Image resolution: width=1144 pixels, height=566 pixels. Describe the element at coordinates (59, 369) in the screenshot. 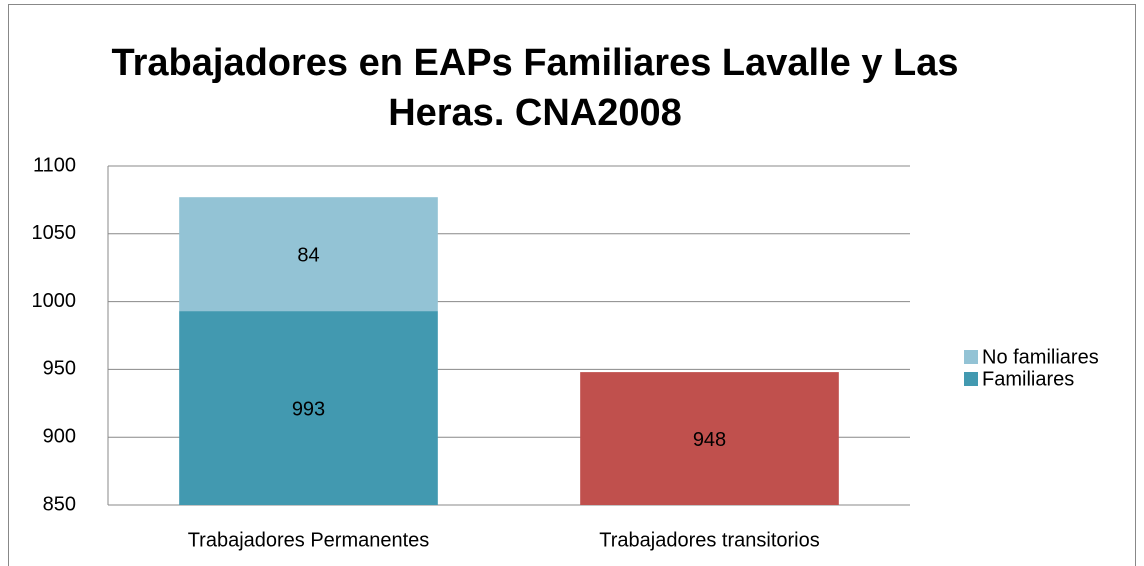

I see `y-tick-label: 950` at that location.